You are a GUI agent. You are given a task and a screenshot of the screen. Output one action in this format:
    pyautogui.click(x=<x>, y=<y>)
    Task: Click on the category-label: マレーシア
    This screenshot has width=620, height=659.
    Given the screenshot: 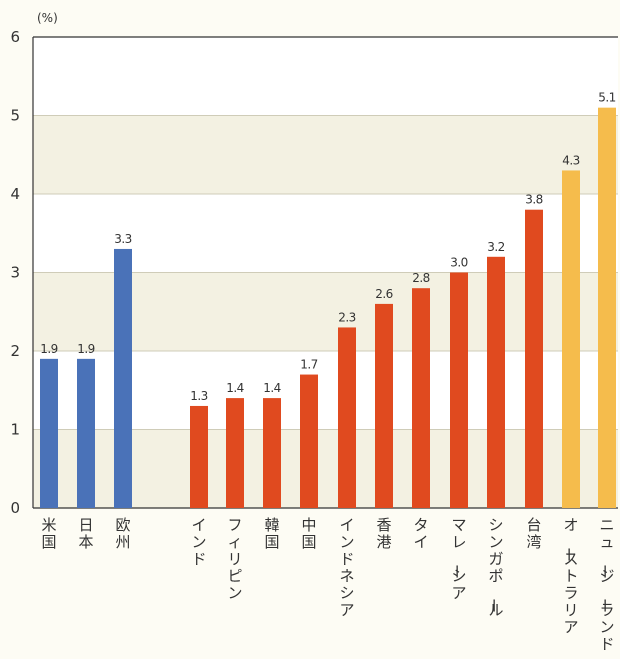 What is the action you would take?
    pyautogui.click(x=456, y=559)
    